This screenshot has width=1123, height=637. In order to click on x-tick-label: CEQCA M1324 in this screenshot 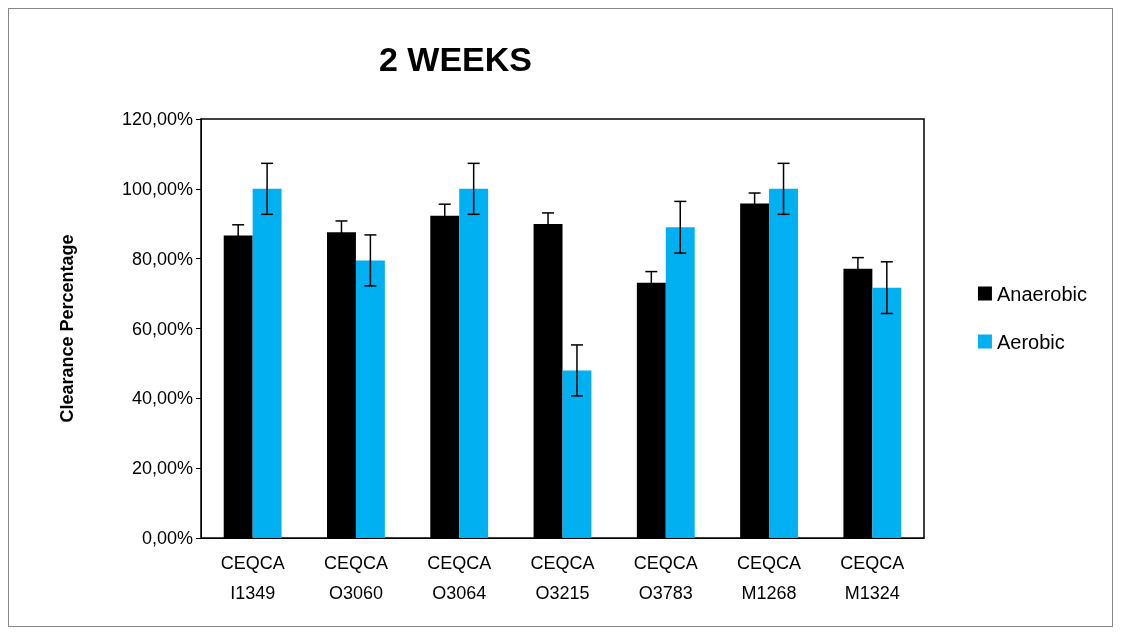, I will do `click(872, 578)`.